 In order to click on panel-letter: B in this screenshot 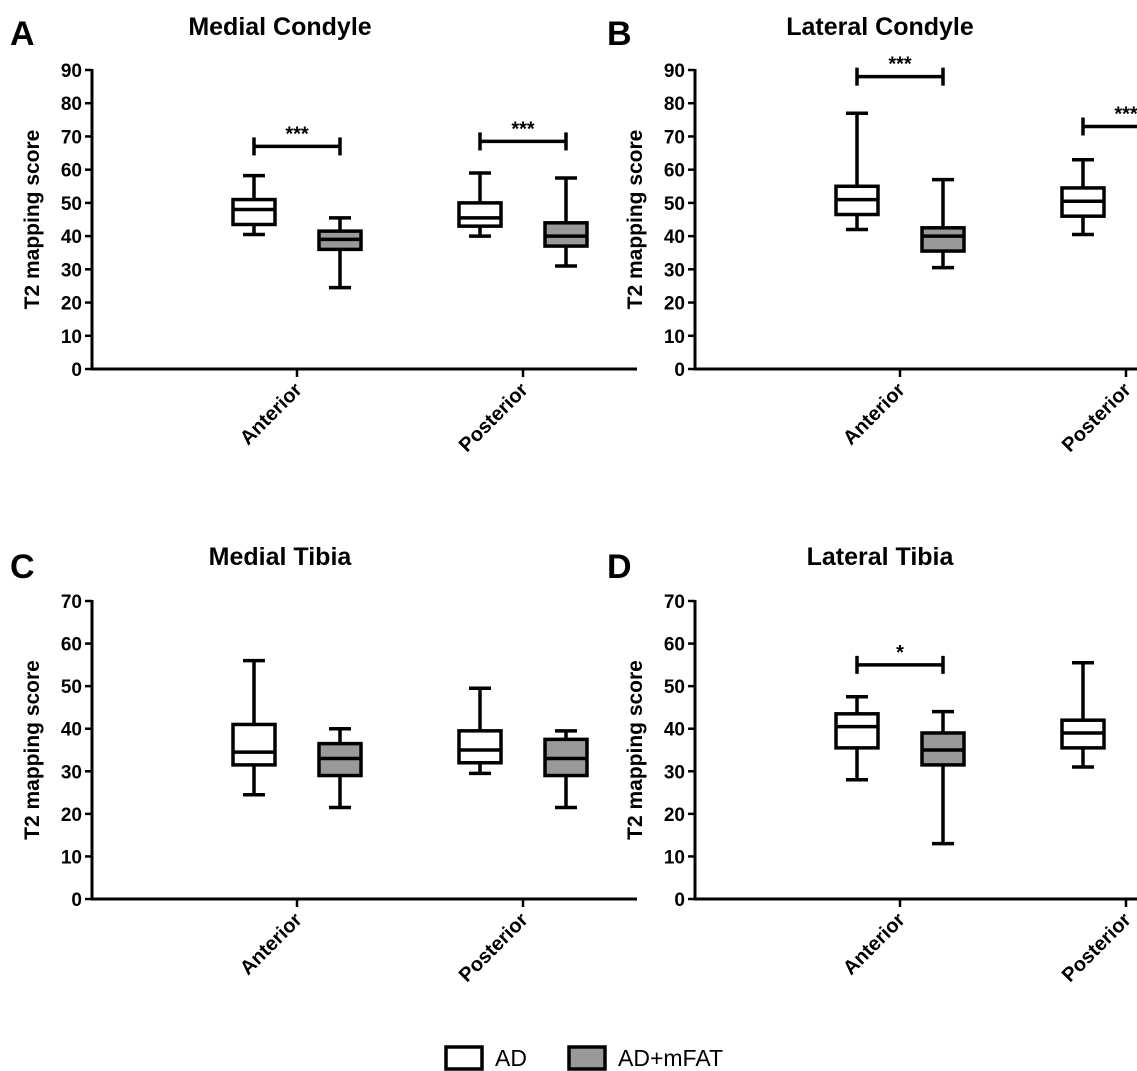, I will do `click(619, 34)`.